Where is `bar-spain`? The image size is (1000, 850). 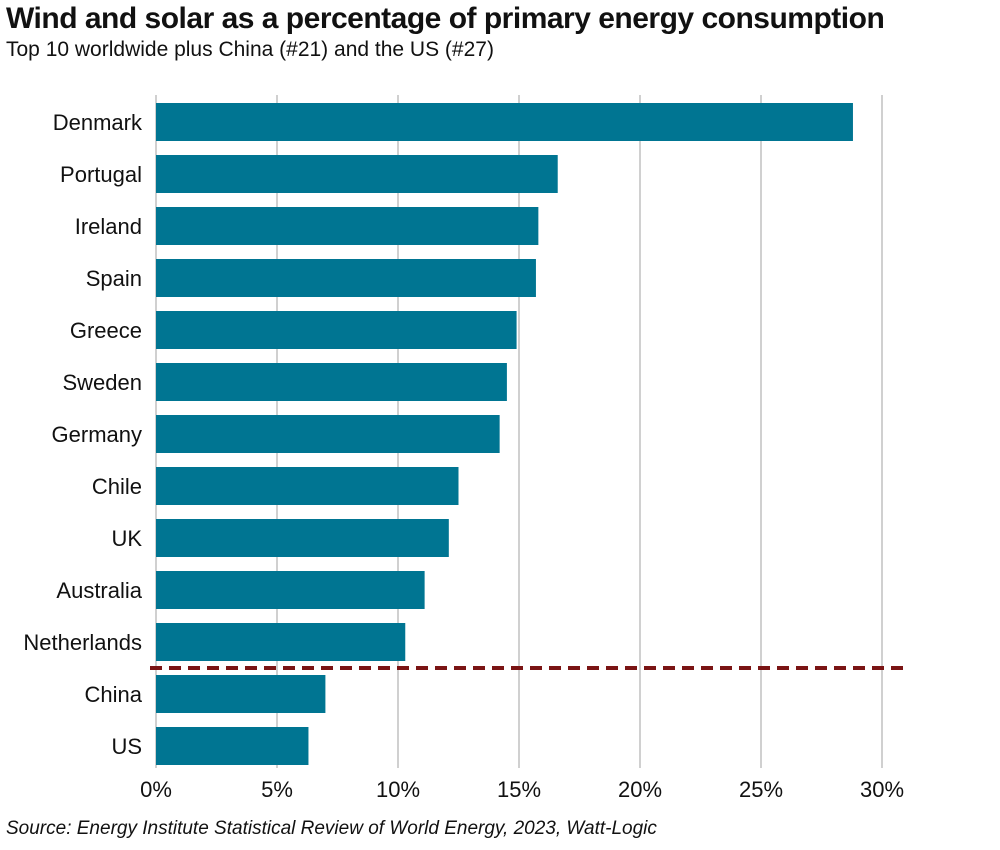
bar-spain is located at coordinates (346, 278).